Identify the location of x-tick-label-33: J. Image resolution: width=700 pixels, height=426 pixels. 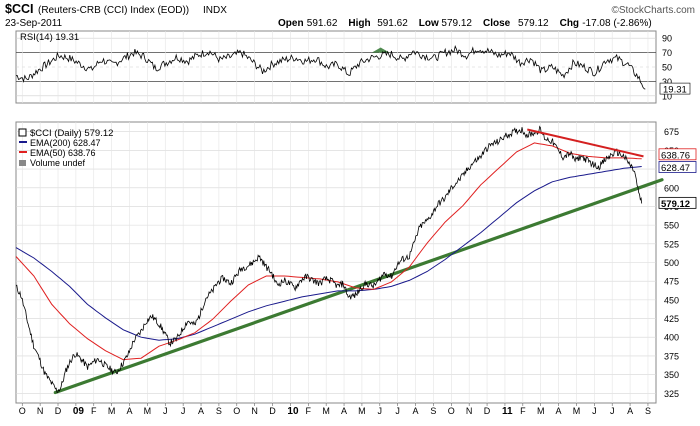
(612, 411).